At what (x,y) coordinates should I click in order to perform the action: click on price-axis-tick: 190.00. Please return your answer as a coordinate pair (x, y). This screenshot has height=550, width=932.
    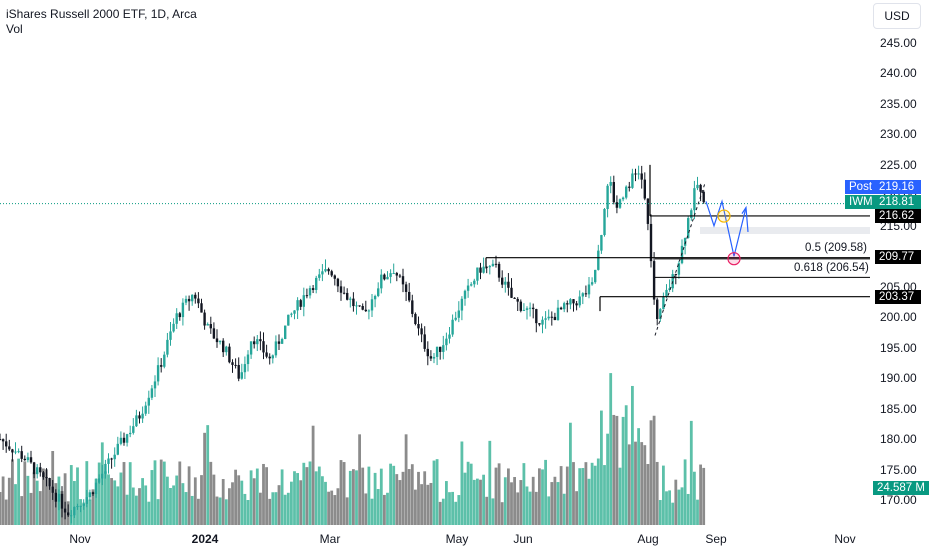
    Looking at the image, I should click on (898, 378).